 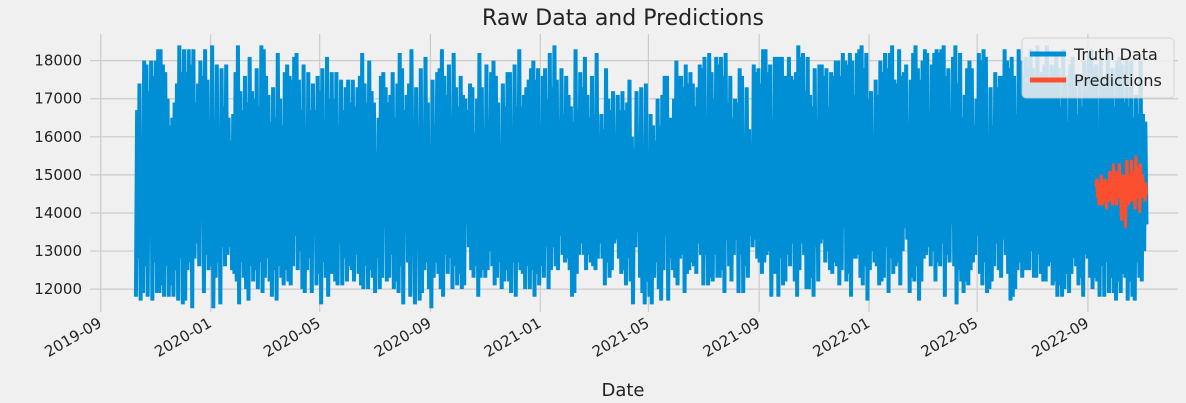 I want to click on y-tick-label: 17000, so click(x=58, y=99).